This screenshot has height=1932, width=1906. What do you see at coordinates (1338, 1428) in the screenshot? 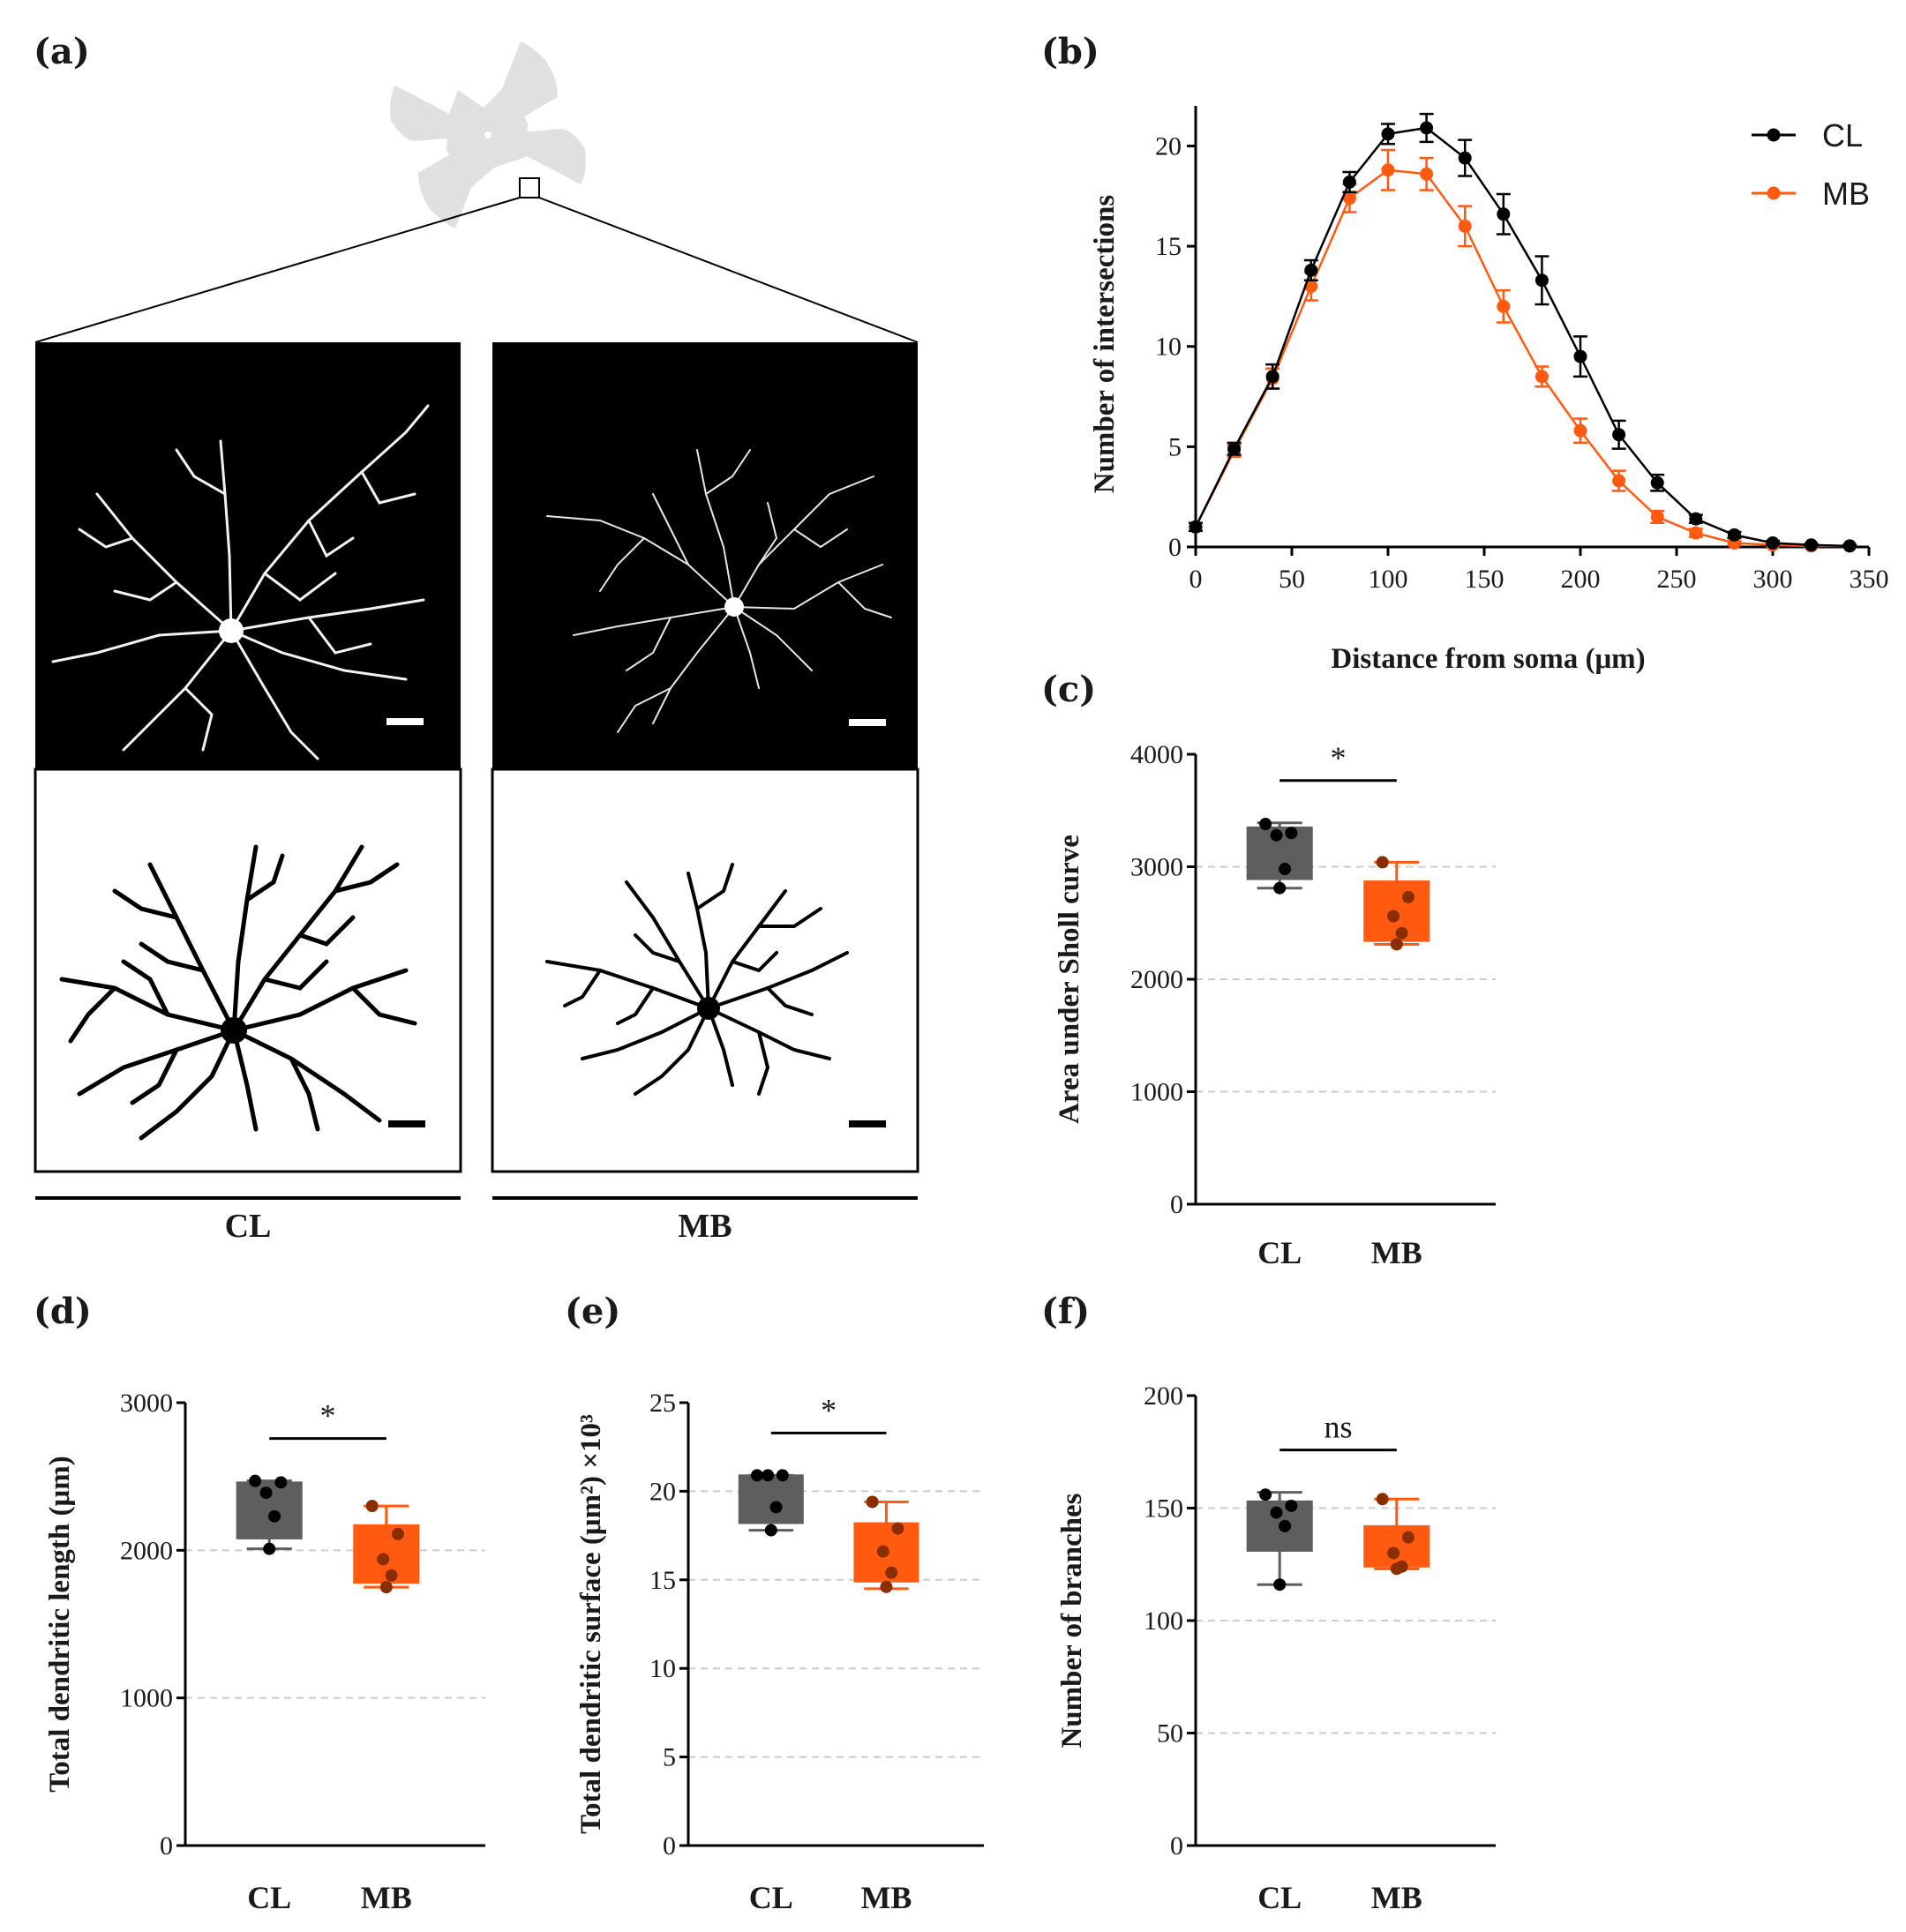
I see `significance-label: ns` at bounding box center [1338, 1428].